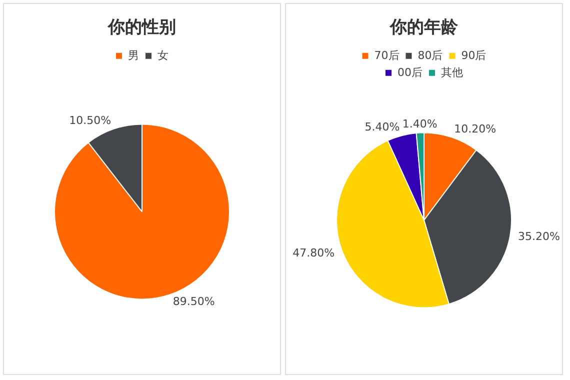 The width and height of the screenshot is (570, 380). Describe the element at coordinates (133, 55) in the screenshot. I see `legend-label: 男` at that location.